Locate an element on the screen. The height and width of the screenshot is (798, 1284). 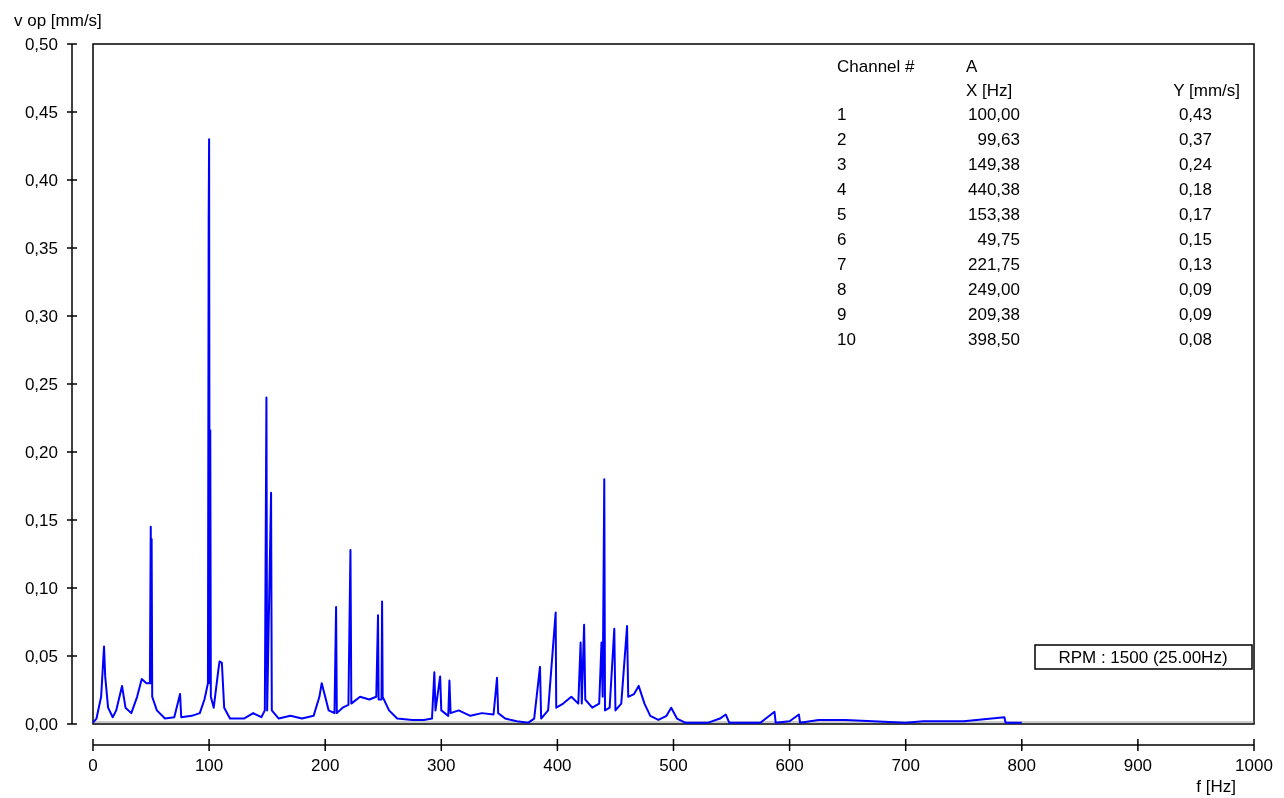
y-tick-label: 0,50 is located at coordinates (41, 44).